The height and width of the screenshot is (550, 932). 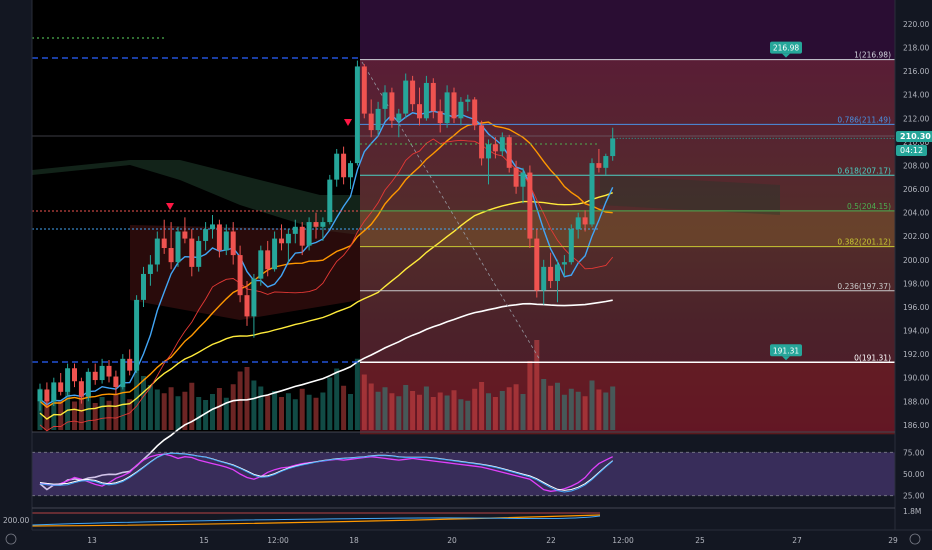 I want to click on fib-label-6: 0(191.31), so click(x=872, y=357).